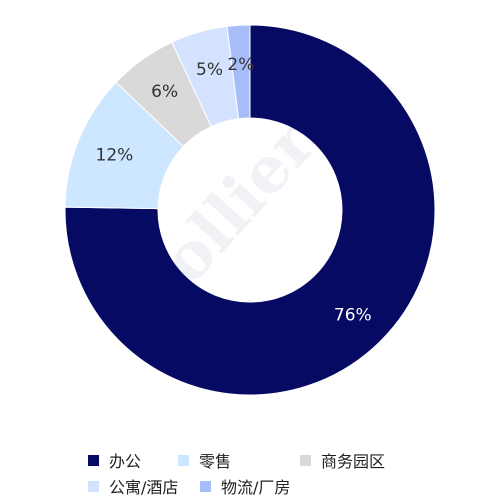 The width and height of the screenshot is (500, 499). What do you see at coordinates (209, 70) in the screenshot?
I see `data-label-apartment-hotel: 5%` at bounding box center [209, 70].